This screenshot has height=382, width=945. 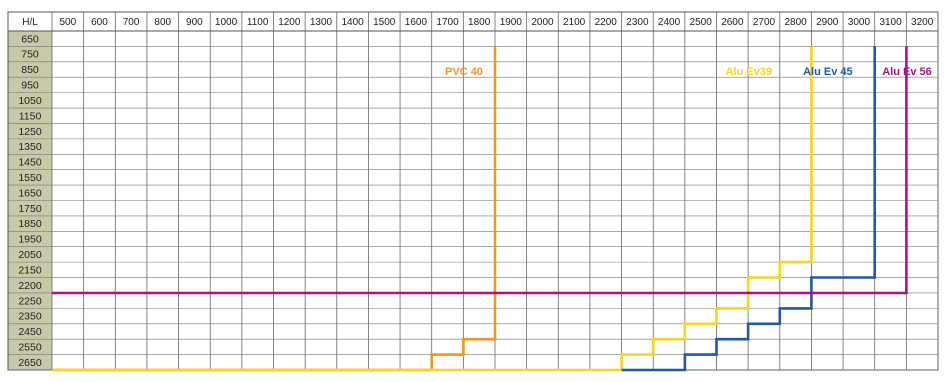 I want to click on column-label: 1500, so click(x=384, y=22).